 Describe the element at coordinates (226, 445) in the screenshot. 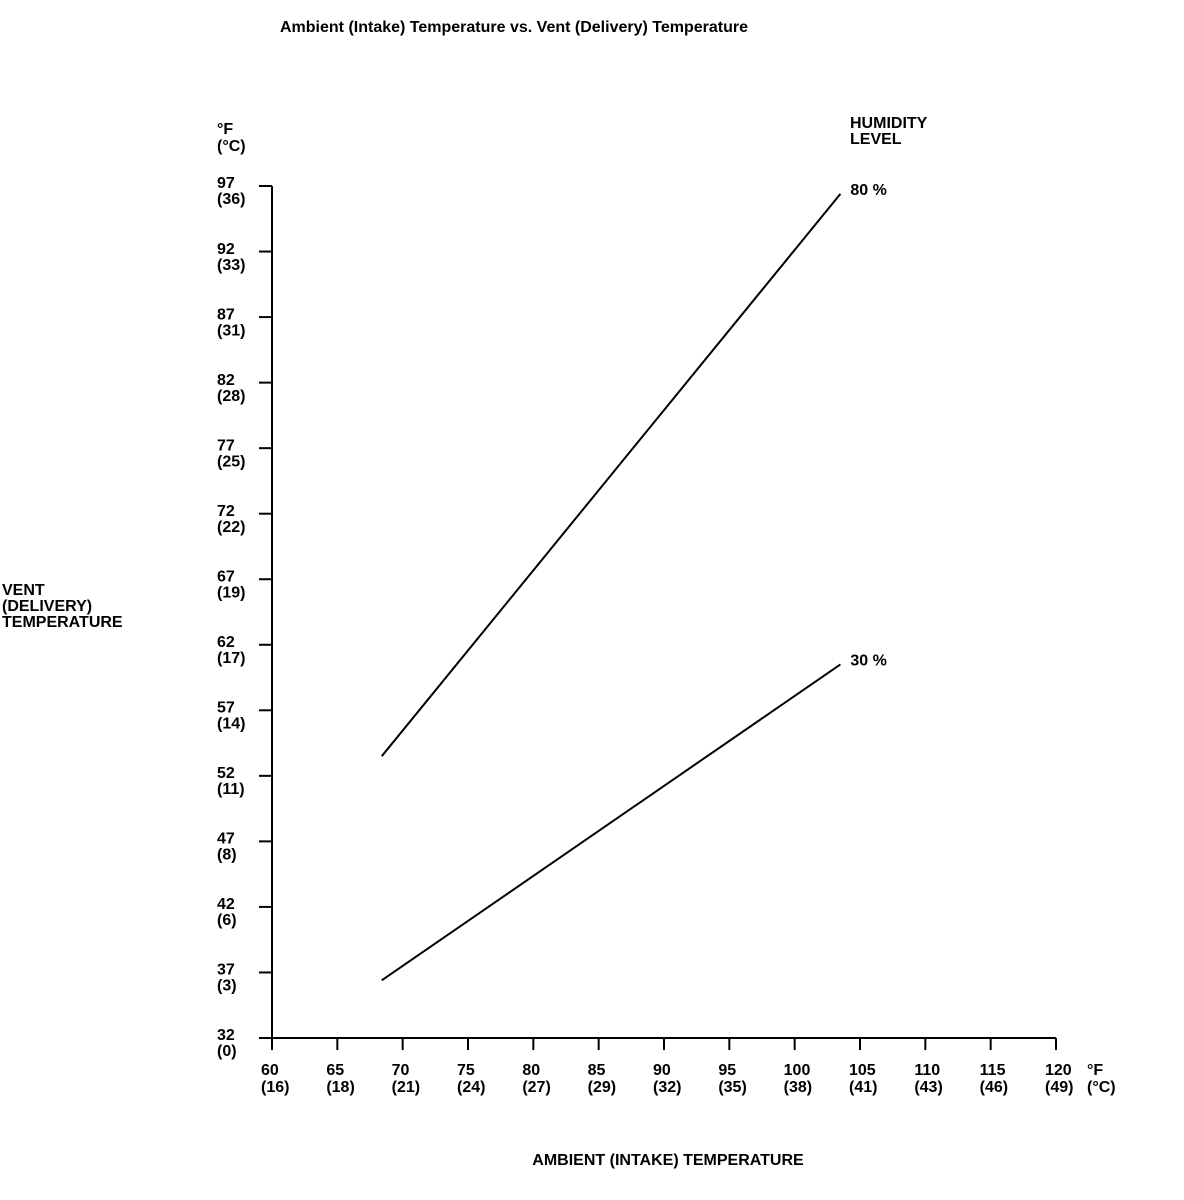

I see `y-tick-label: 77` at that location.